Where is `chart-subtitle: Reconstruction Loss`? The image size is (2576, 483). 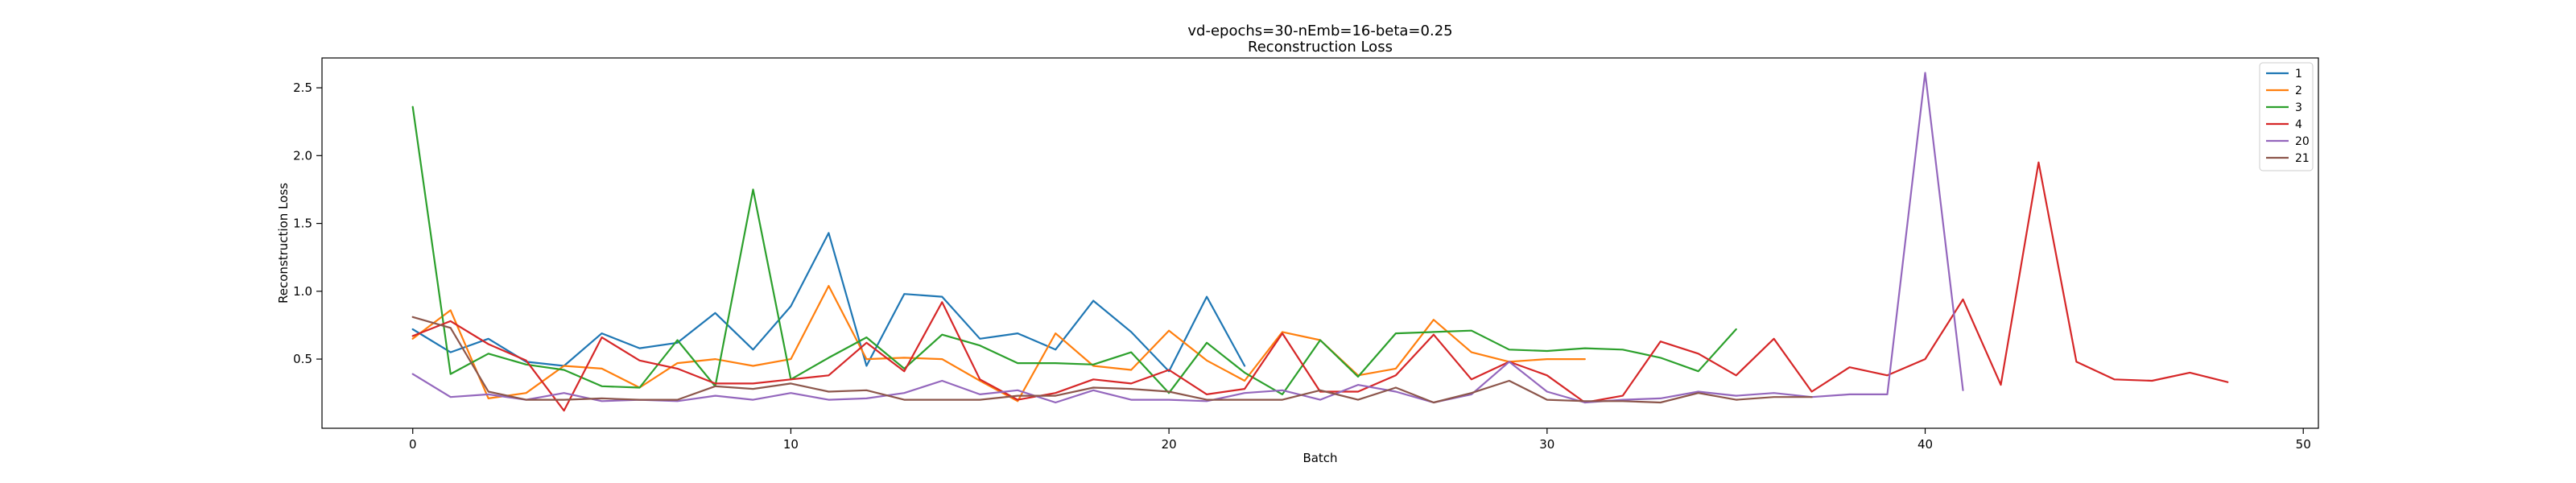 chart-subtitle: Reconstruction Loss is located at coordinates (1320, 47).